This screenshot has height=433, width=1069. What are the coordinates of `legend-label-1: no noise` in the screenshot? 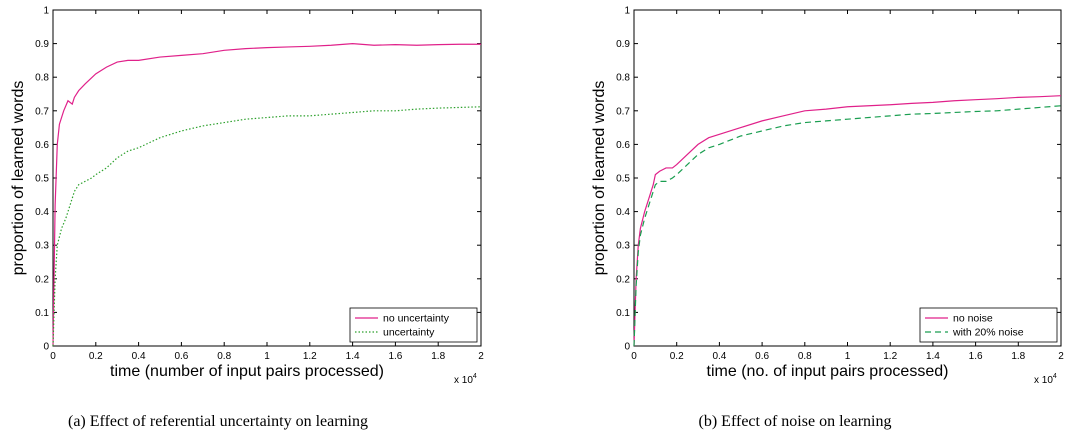 It's located at (973, 319).